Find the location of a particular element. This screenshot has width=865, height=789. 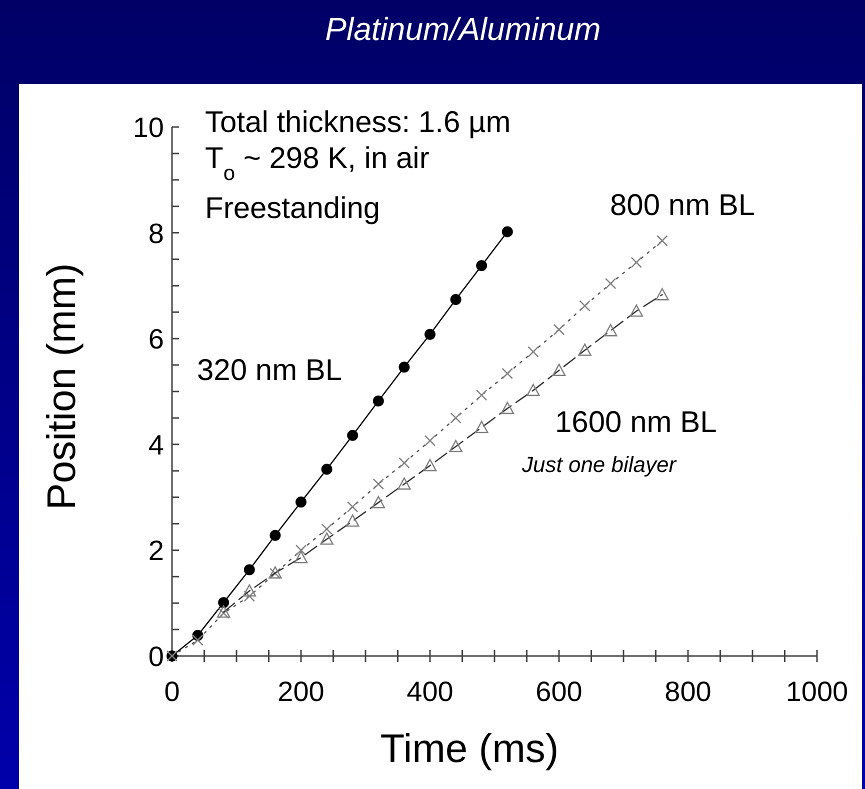

chart-title: Platinum/Aluminum is located at coordinates (463, 29).